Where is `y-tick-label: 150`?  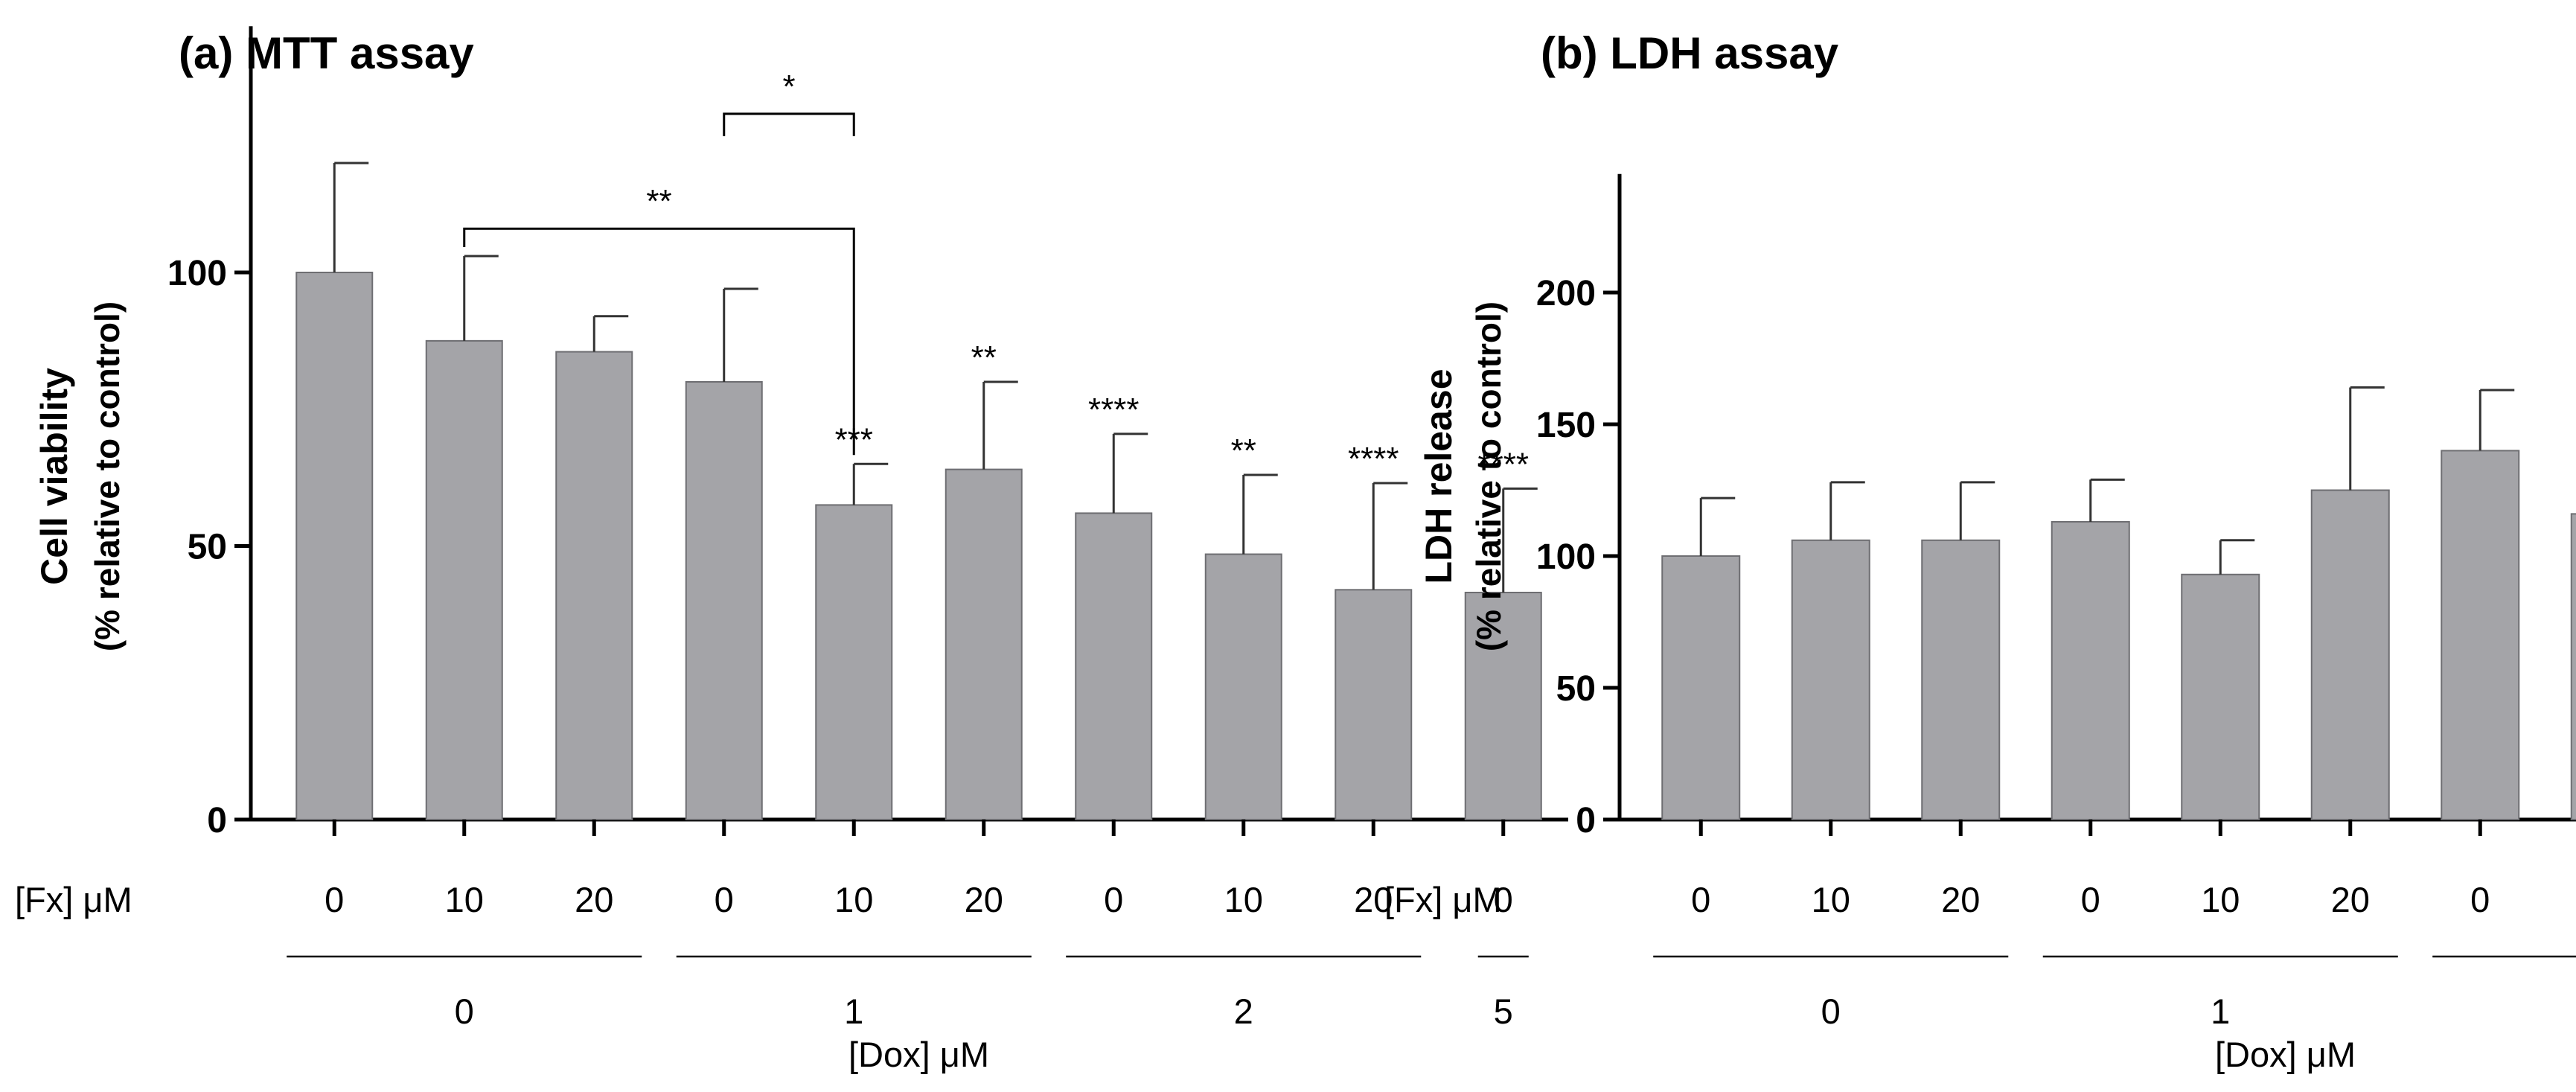 y-tick-label: 150 is located at coordinates (1566, 425).